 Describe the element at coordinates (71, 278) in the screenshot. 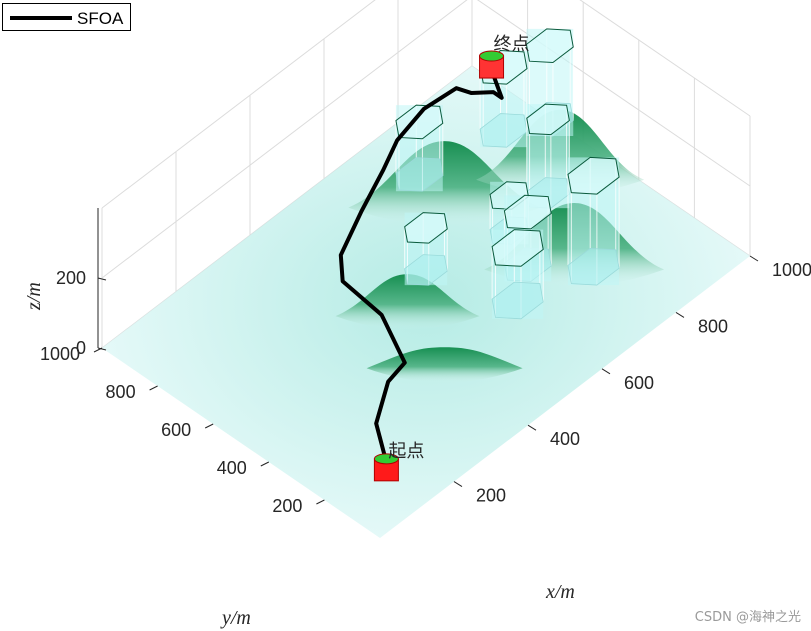

I see `z-tick-label: 200` at that location.